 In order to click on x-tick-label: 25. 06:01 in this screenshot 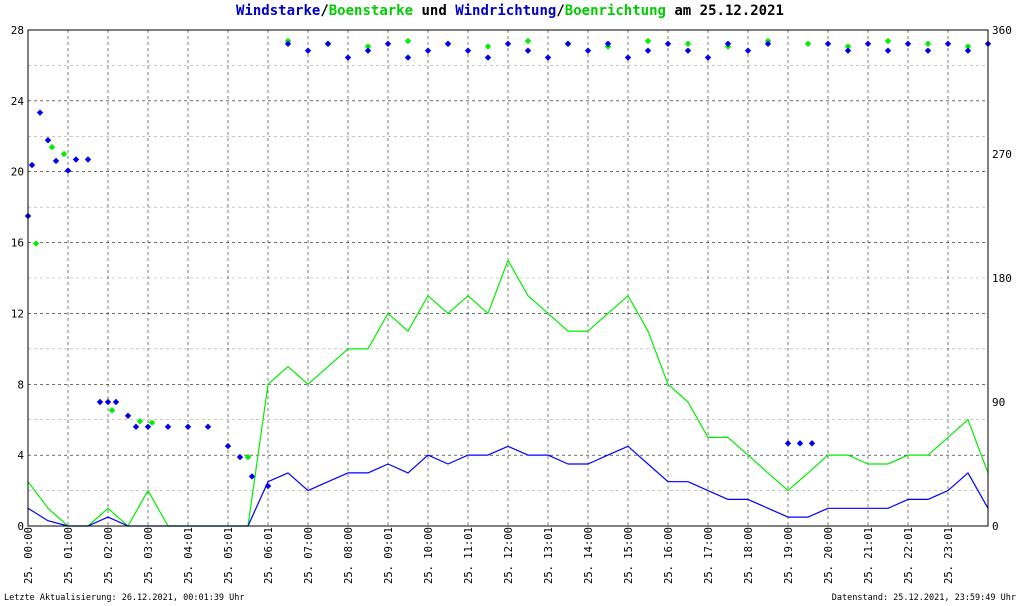, I will do `click(269, 555)`.